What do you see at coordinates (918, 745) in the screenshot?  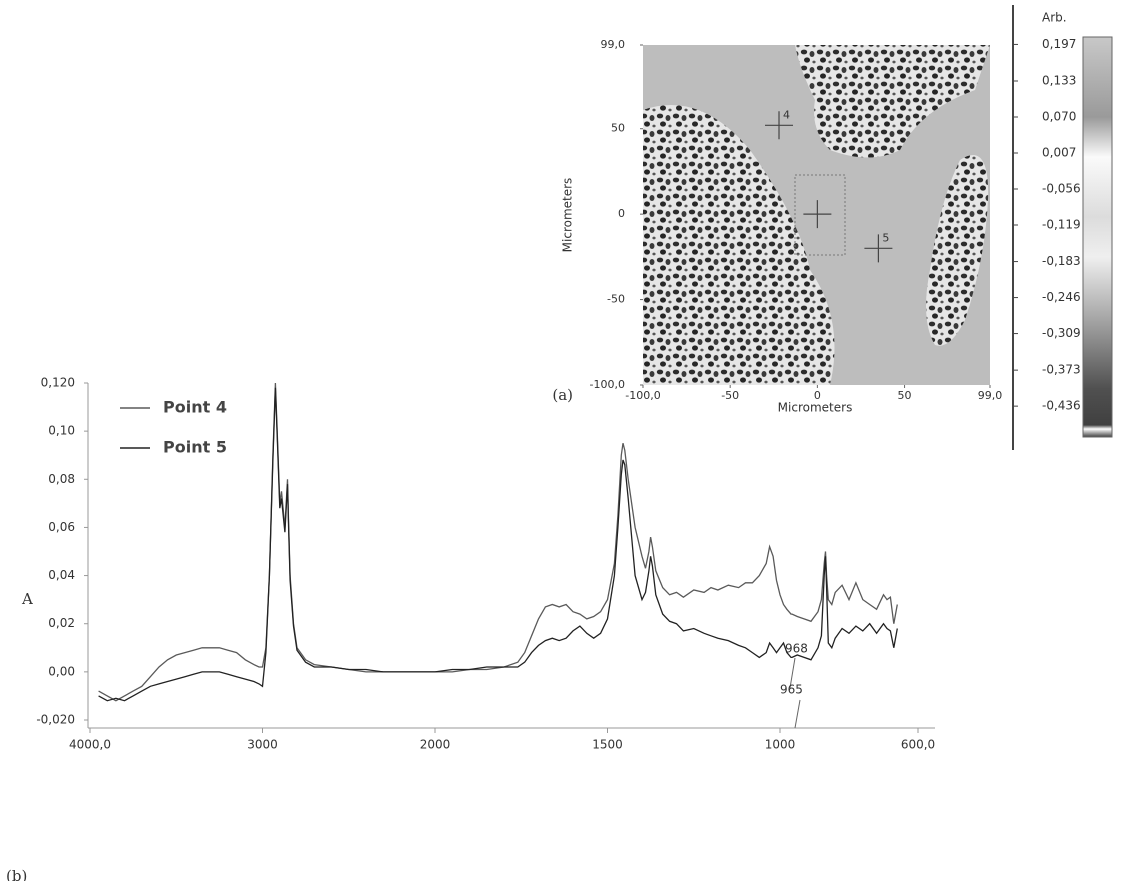 I see `x-tick-label: 600,0` at bounding box center [918, 745].